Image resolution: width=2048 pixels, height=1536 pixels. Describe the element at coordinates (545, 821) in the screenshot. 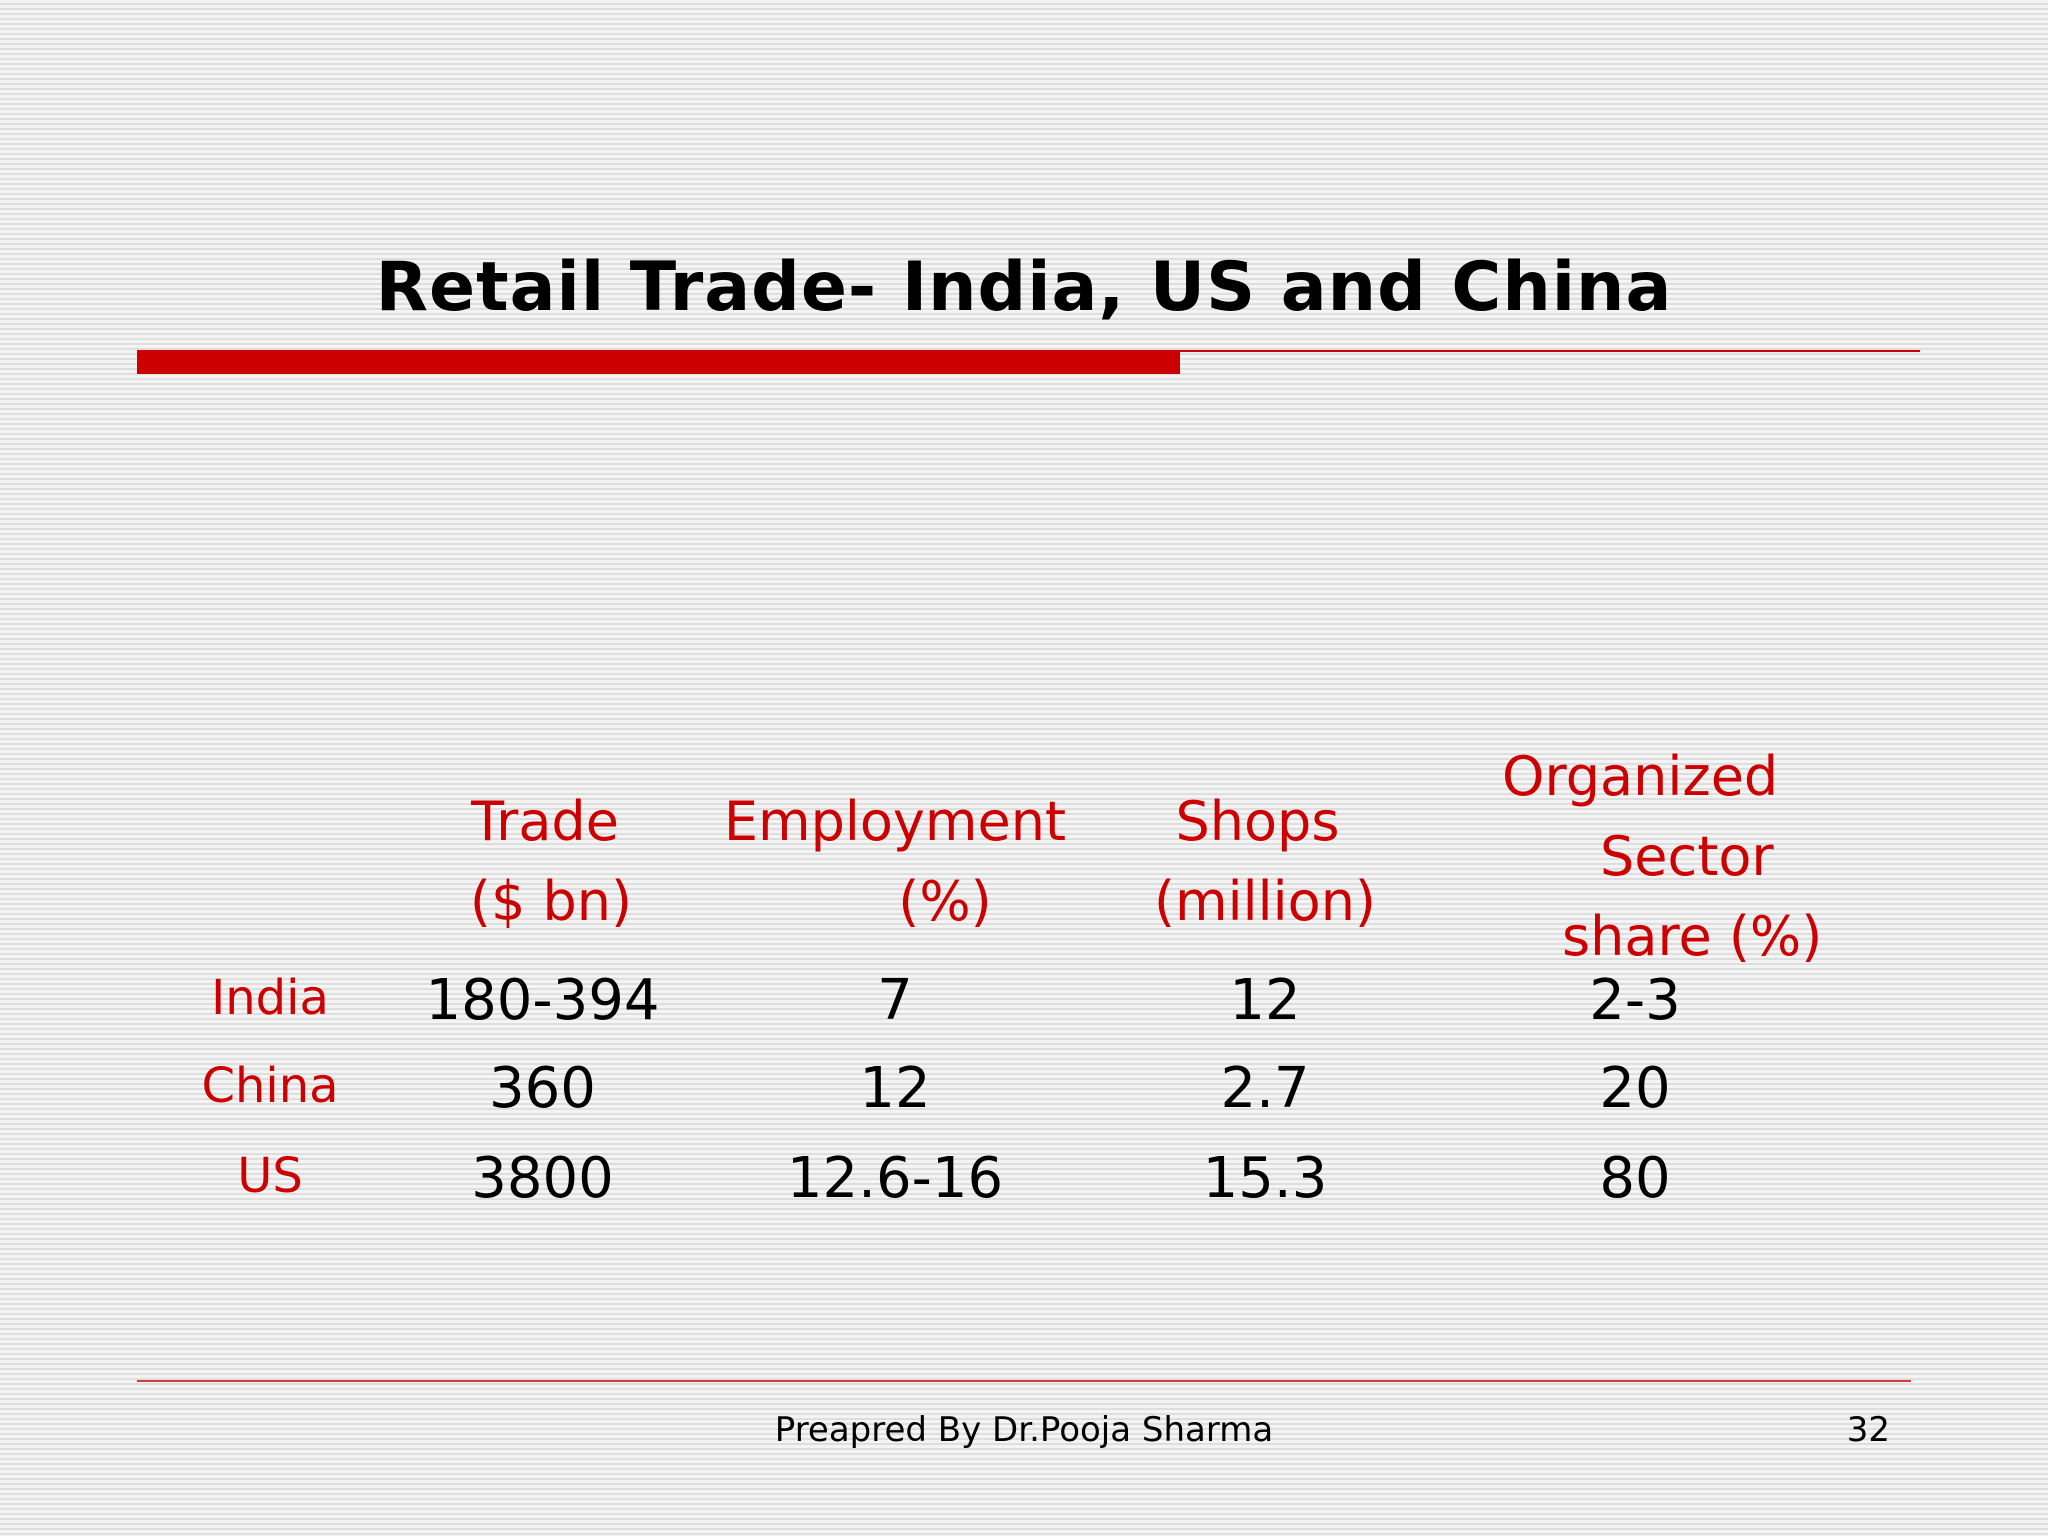

I see `header-line: Trade` at that location.